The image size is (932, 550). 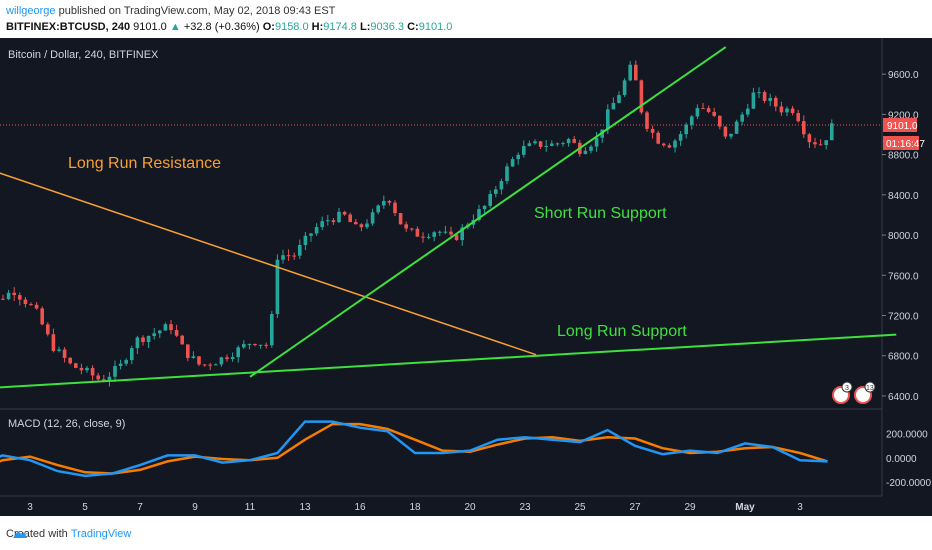 I want to click on author-link: willgeorge, so click(x=31, y=11).